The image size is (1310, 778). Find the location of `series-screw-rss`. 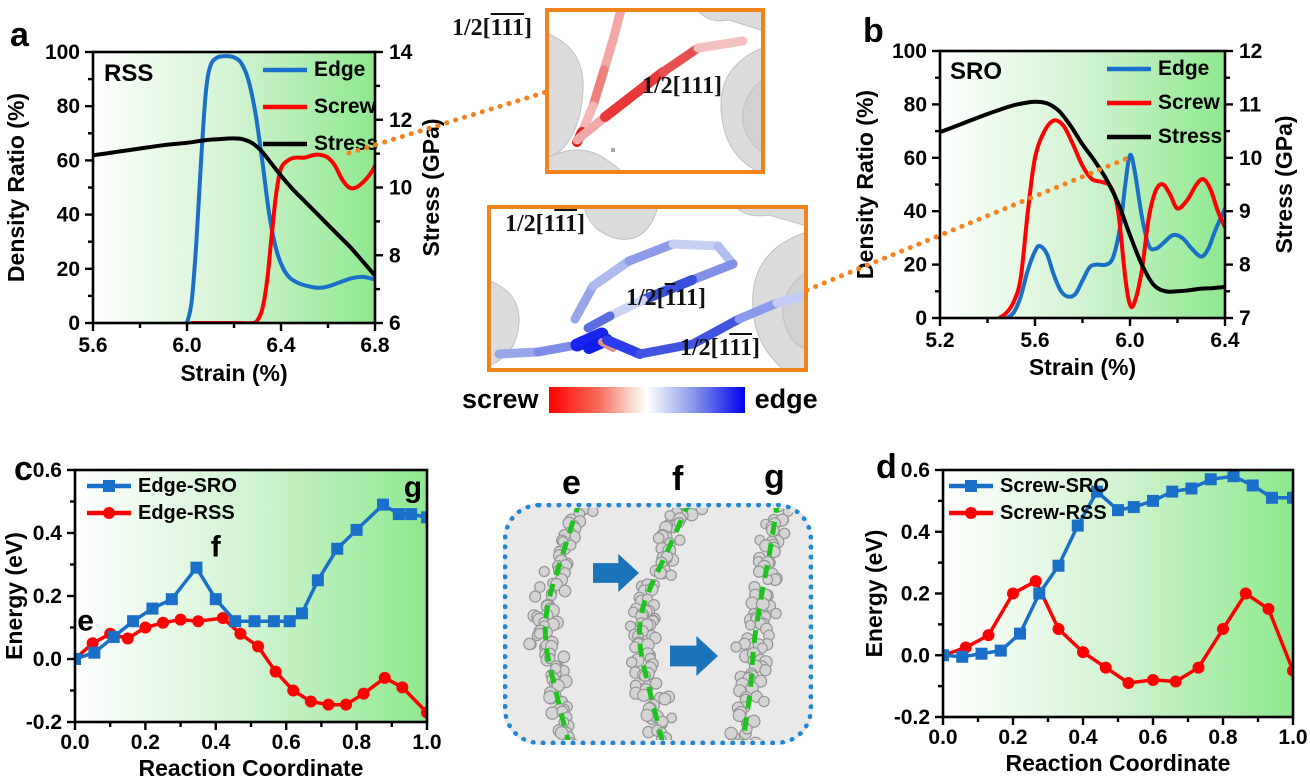

series-screw-rss is located at coordinates (1118, 632).